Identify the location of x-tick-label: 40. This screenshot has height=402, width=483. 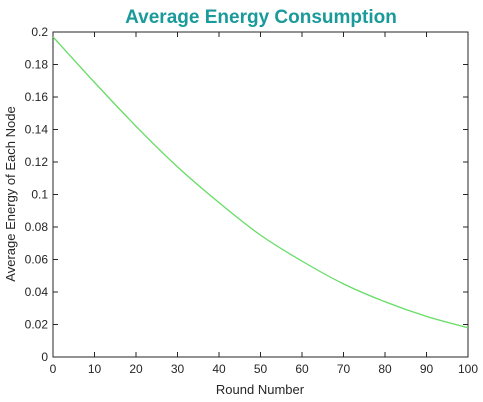
(219, 369).